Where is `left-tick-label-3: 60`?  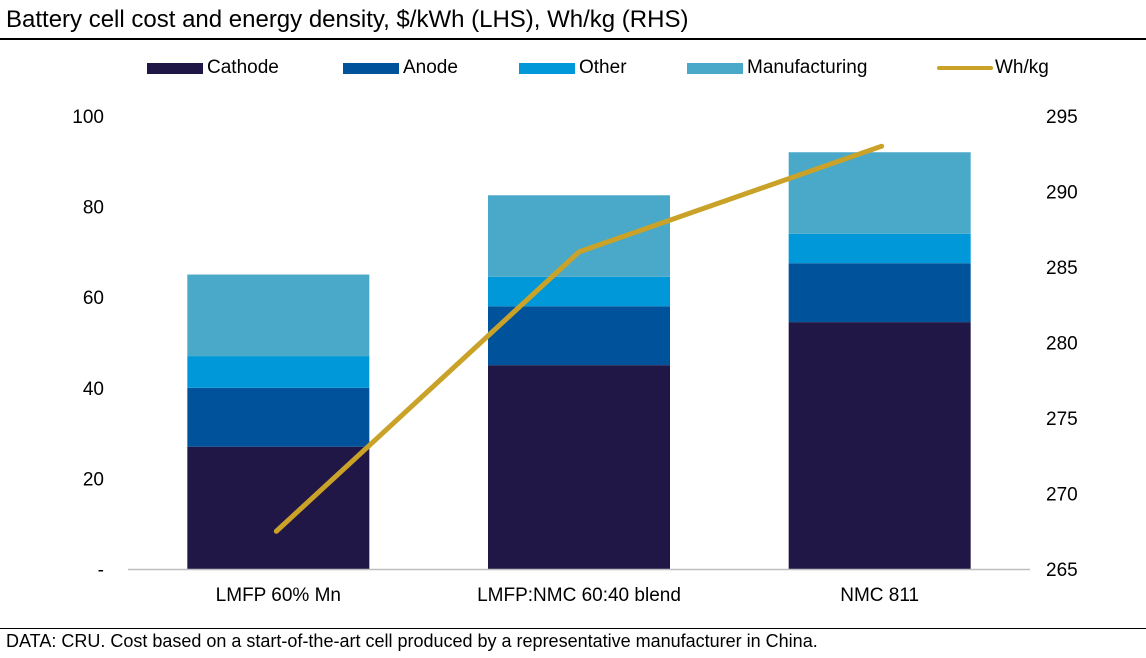 left-tick-label-3: 60 is located at coordinates (93, 298).